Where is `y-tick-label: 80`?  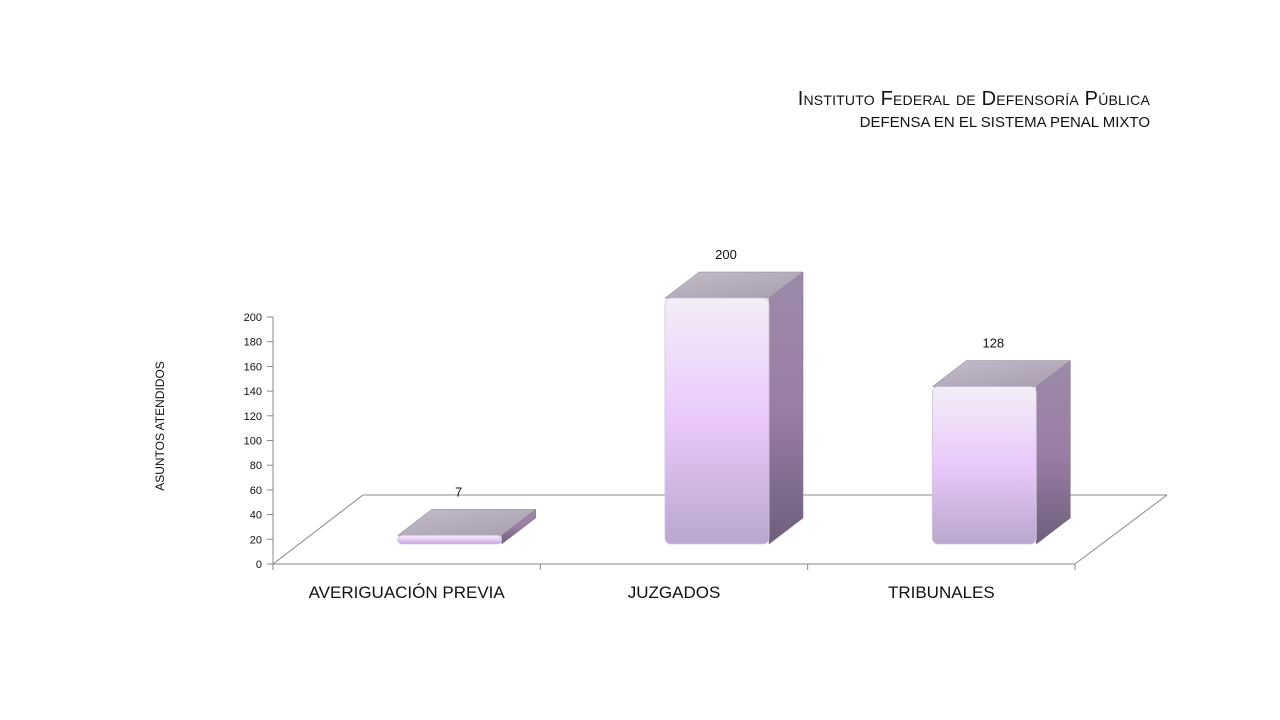
y-tick-label: 80 is located at coordinates (256, 466).